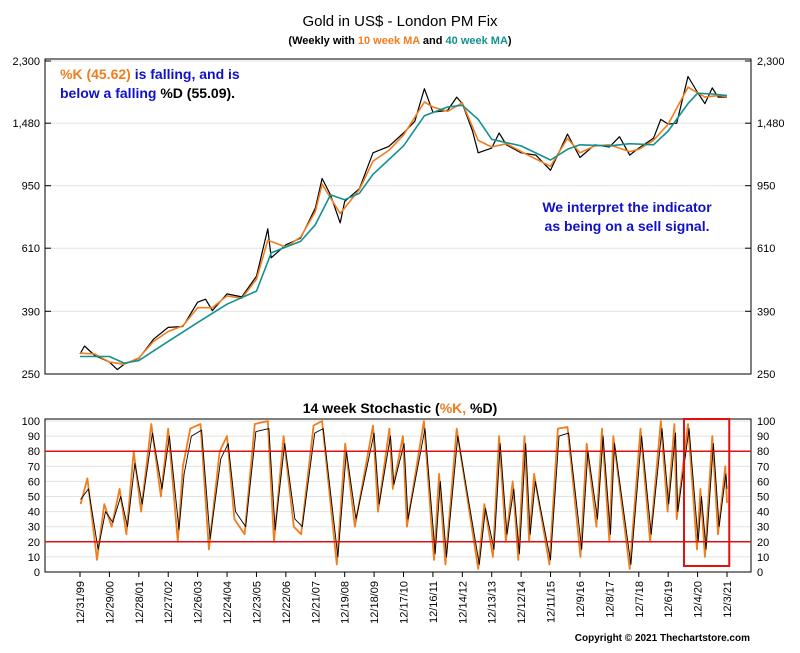 The width and height of the screenshot is (800, 653). What do you see at coordinates (481, 408) in the screenshot?
I see `stochastic-title-d: %D)` at bounding box center [481, 408].